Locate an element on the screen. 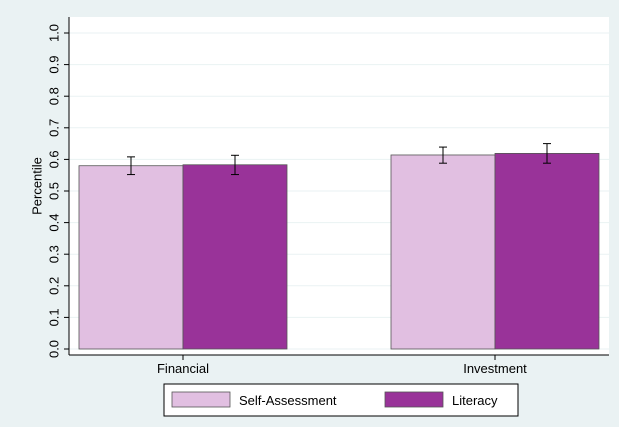  x-tick-label: Investment is located at coordinates (495, 368).